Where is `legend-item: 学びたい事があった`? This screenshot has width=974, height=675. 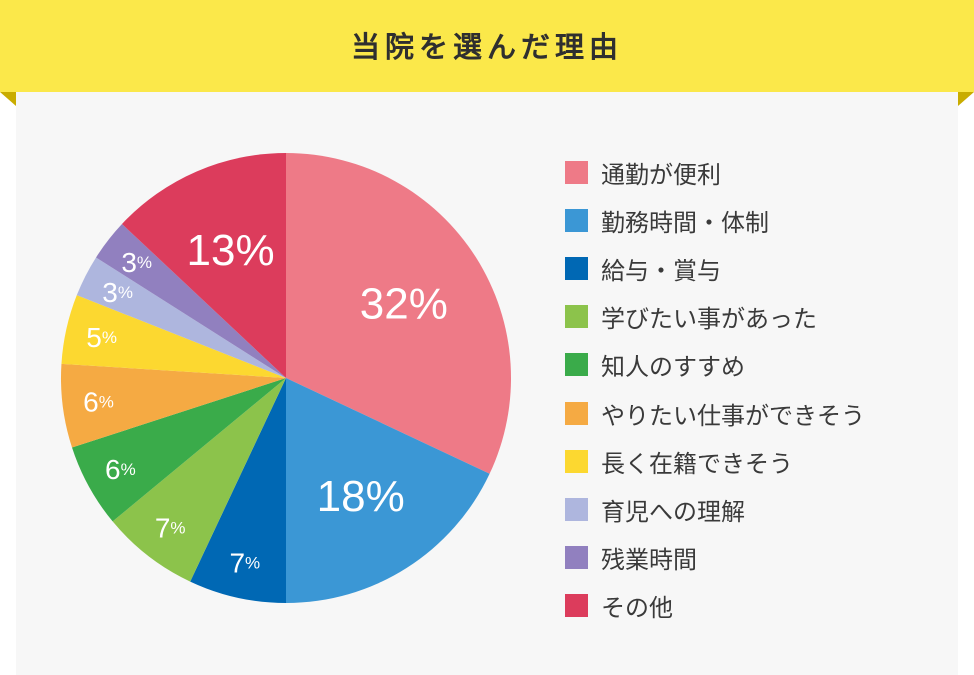
legend-item: 学びたい事があった is located at coordinates (715, 317).